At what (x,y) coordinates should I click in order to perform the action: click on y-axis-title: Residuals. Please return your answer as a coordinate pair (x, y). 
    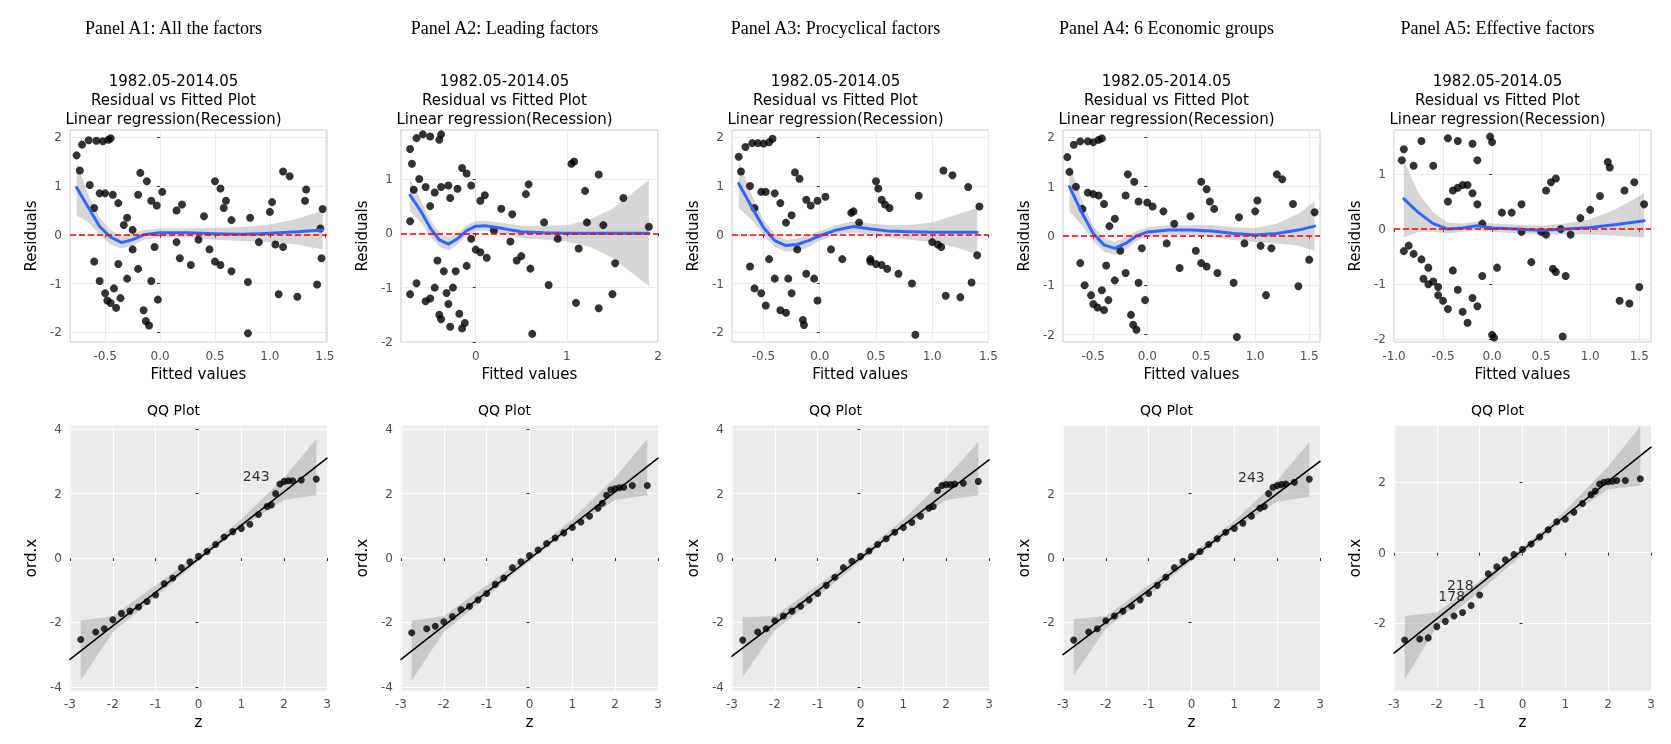
    Looking at the image, I should click on (30, 236).